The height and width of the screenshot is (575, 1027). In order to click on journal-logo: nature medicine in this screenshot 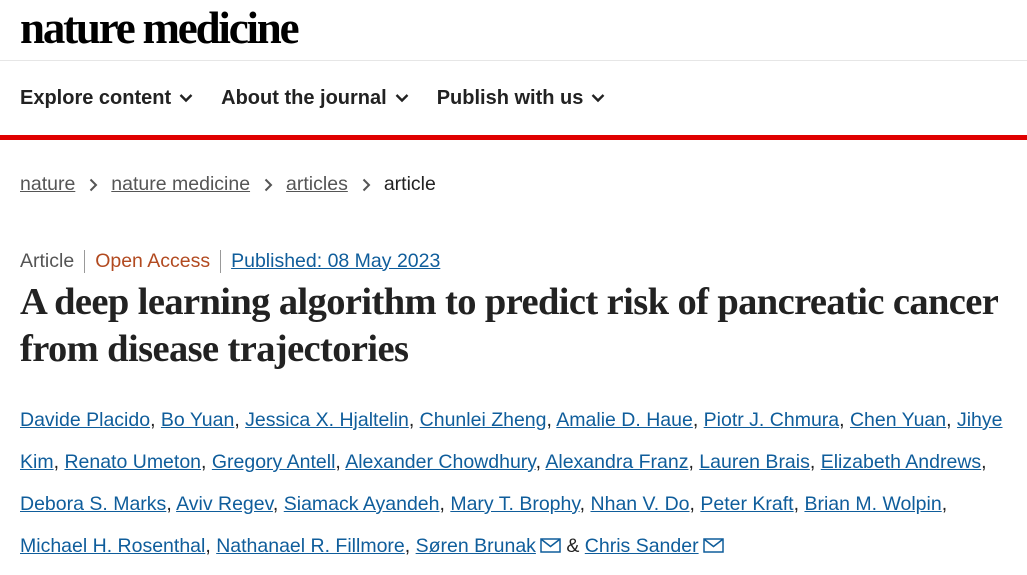, I will do `click(160, 28)`.